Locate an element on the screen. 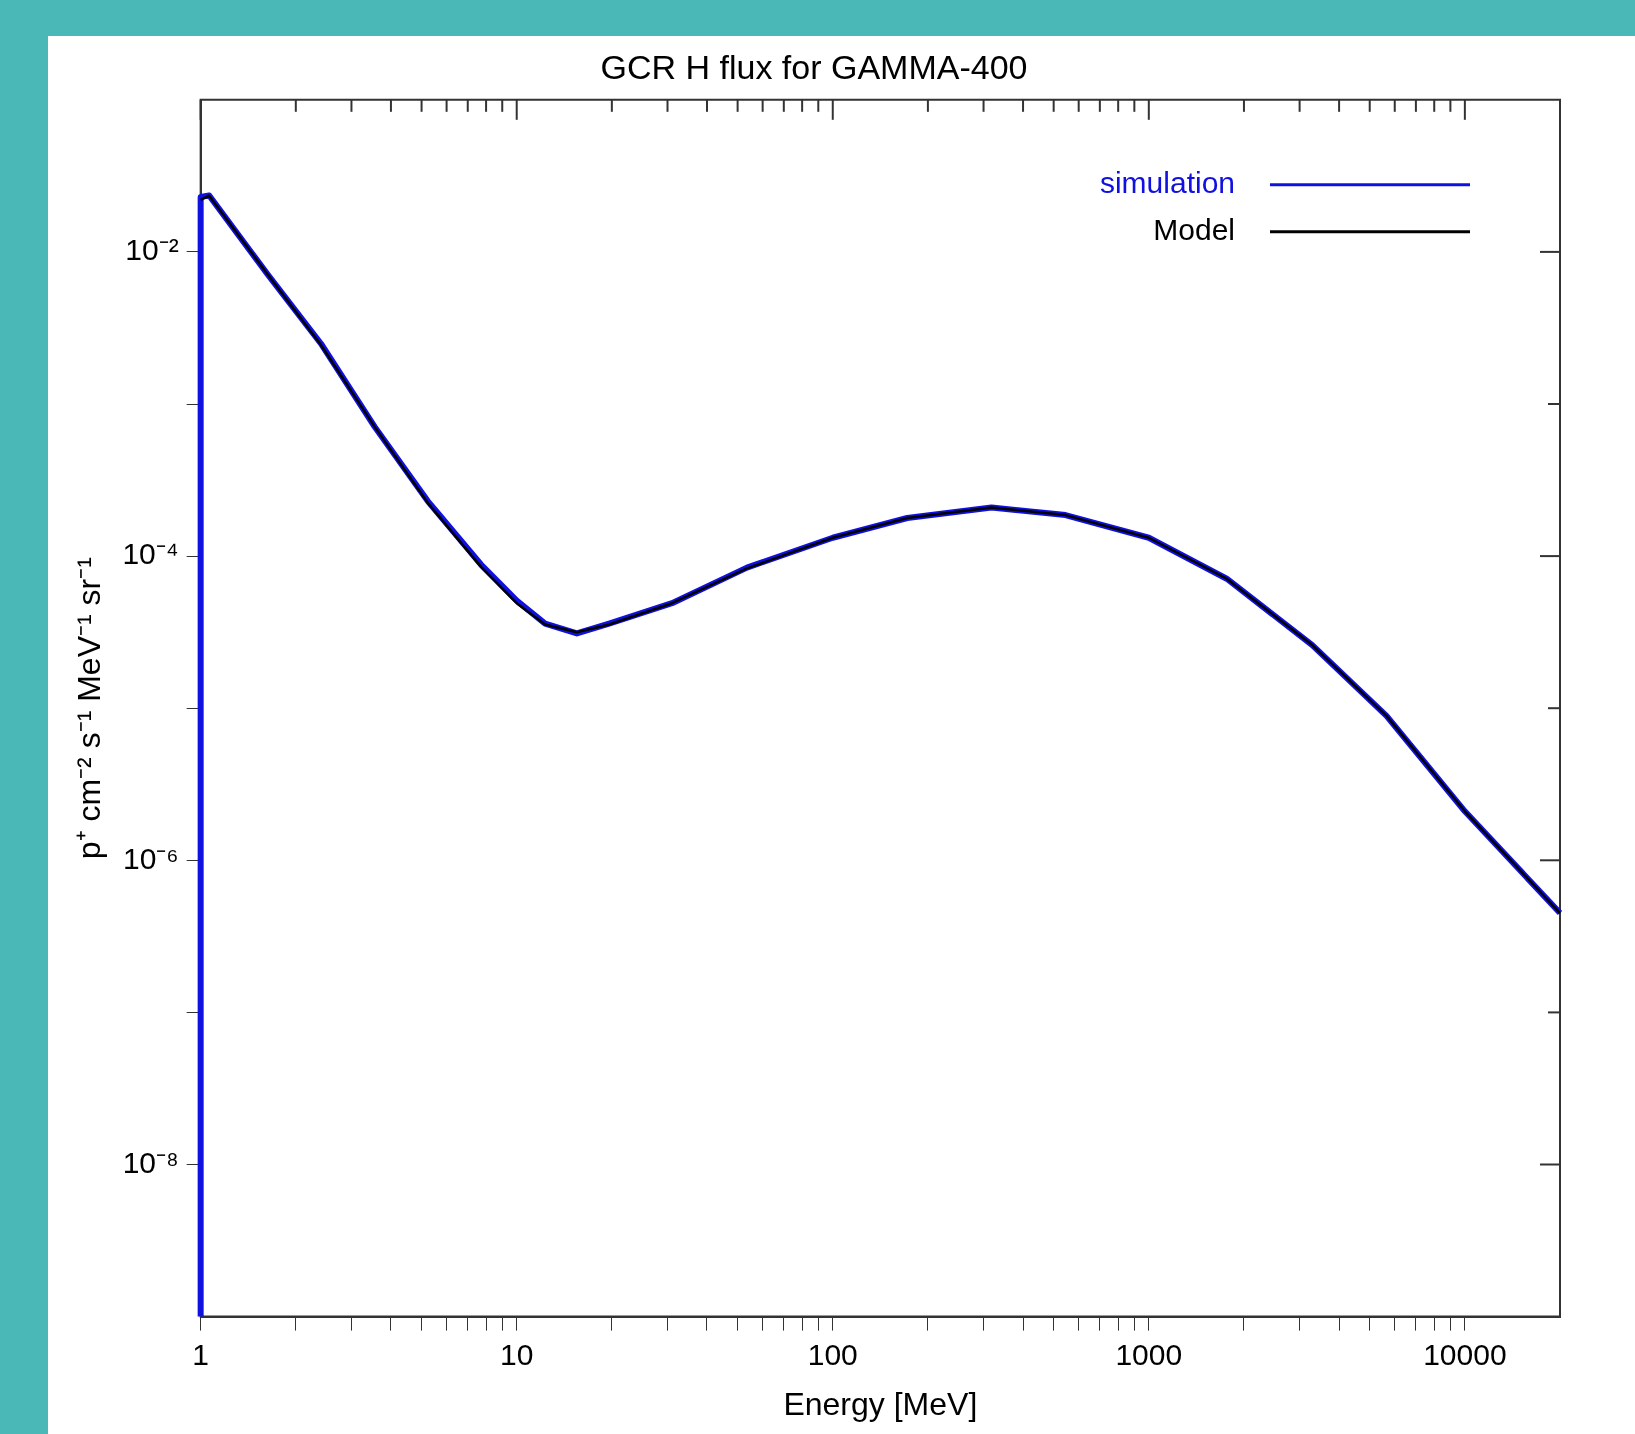  x-axis-title: Energy [MeV] is located at coordinates (880, 1403).